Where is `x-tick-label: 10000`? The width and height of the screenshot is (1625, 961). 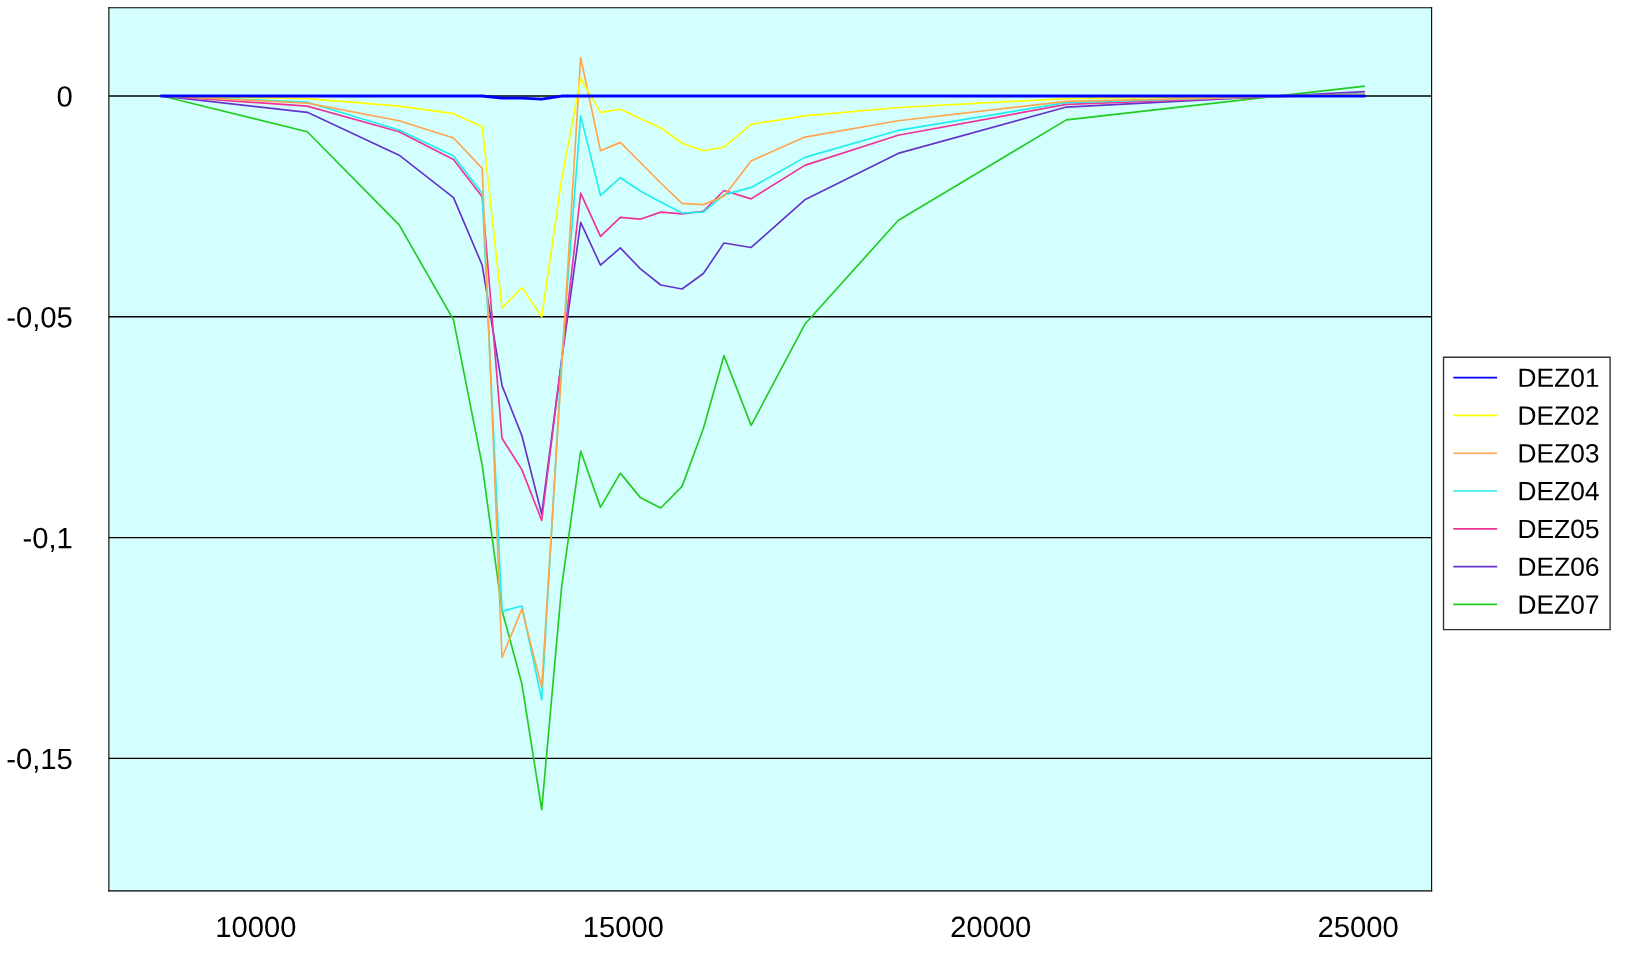 x-tick-label: 10000 is located at coordinates (256, 927).